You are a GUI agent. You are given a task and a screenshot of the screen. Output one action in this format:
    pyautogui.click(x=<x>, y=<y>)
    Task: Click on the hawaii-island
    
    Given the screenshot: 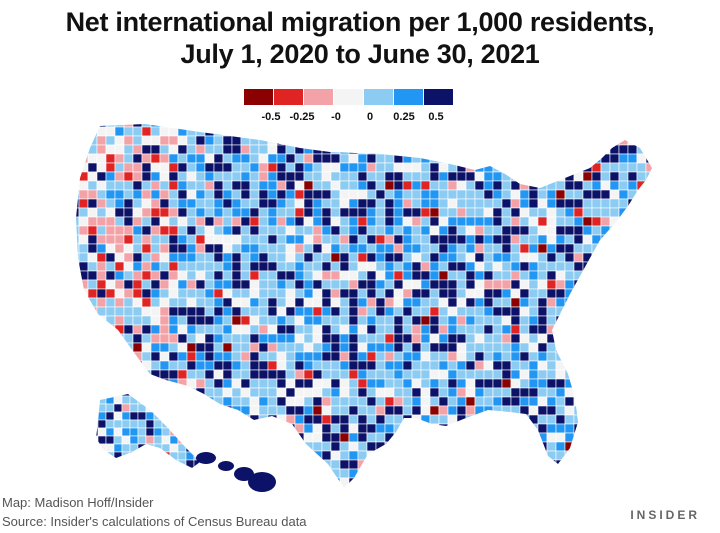 What is the action you would take?
    pyautogui.click(x=226, y=466)
    